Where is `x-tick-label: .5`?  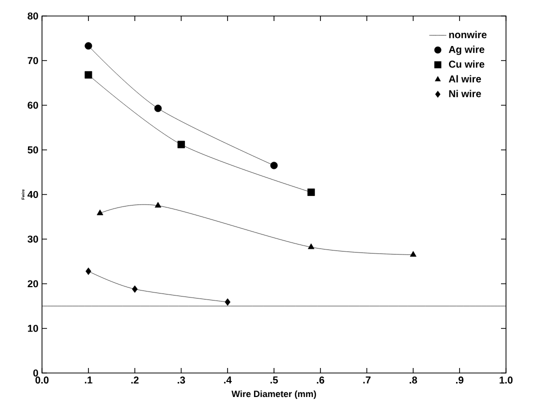 x-tick-label: .5 is located at coordinates (274, 380).